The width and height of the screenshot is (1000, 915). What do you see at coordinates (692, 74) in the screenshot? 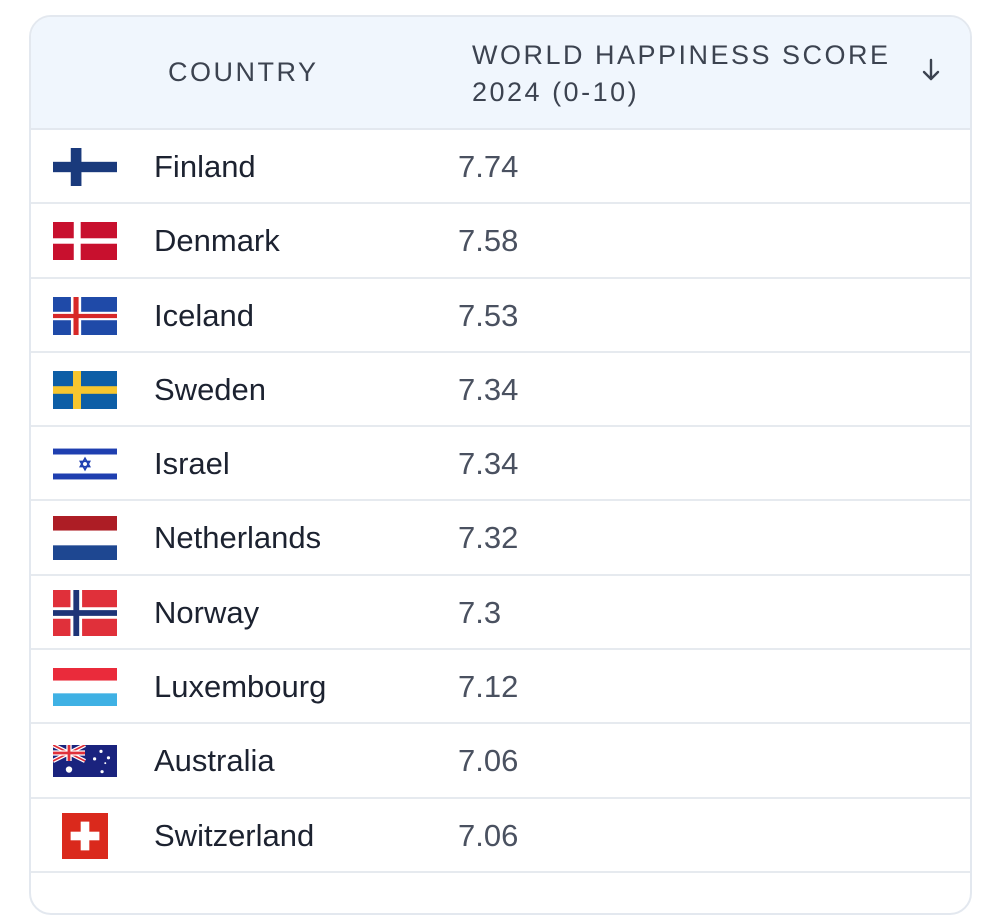
I see `column-header-score: WORLD HAPPINESS SCORE 2024 (0-10)` at bounding box center [692, 74].